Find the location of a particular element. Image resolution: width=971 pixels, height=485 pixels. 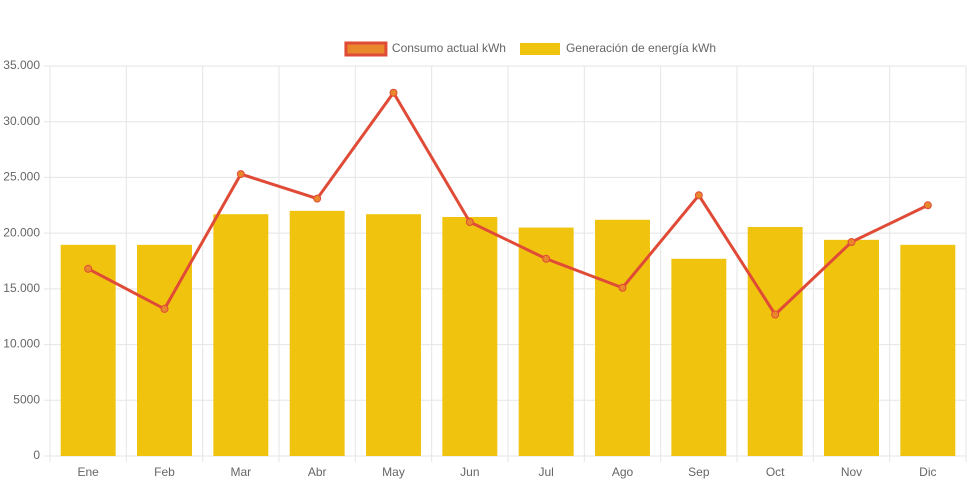

x-tick-label: Mar is located at coordinates (240, 472).